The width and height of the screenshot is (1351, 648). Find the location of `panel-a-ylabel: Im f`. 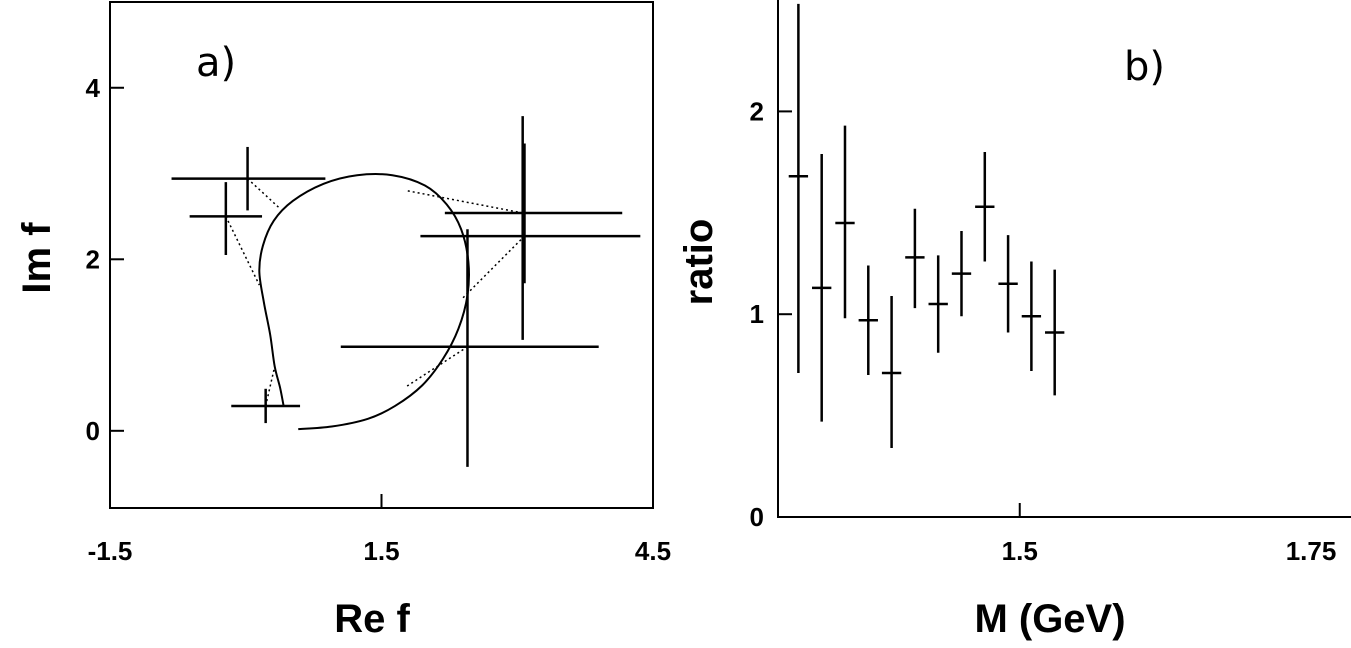

panel-a-ylabel: Im f is located at coordinates (37, 258).